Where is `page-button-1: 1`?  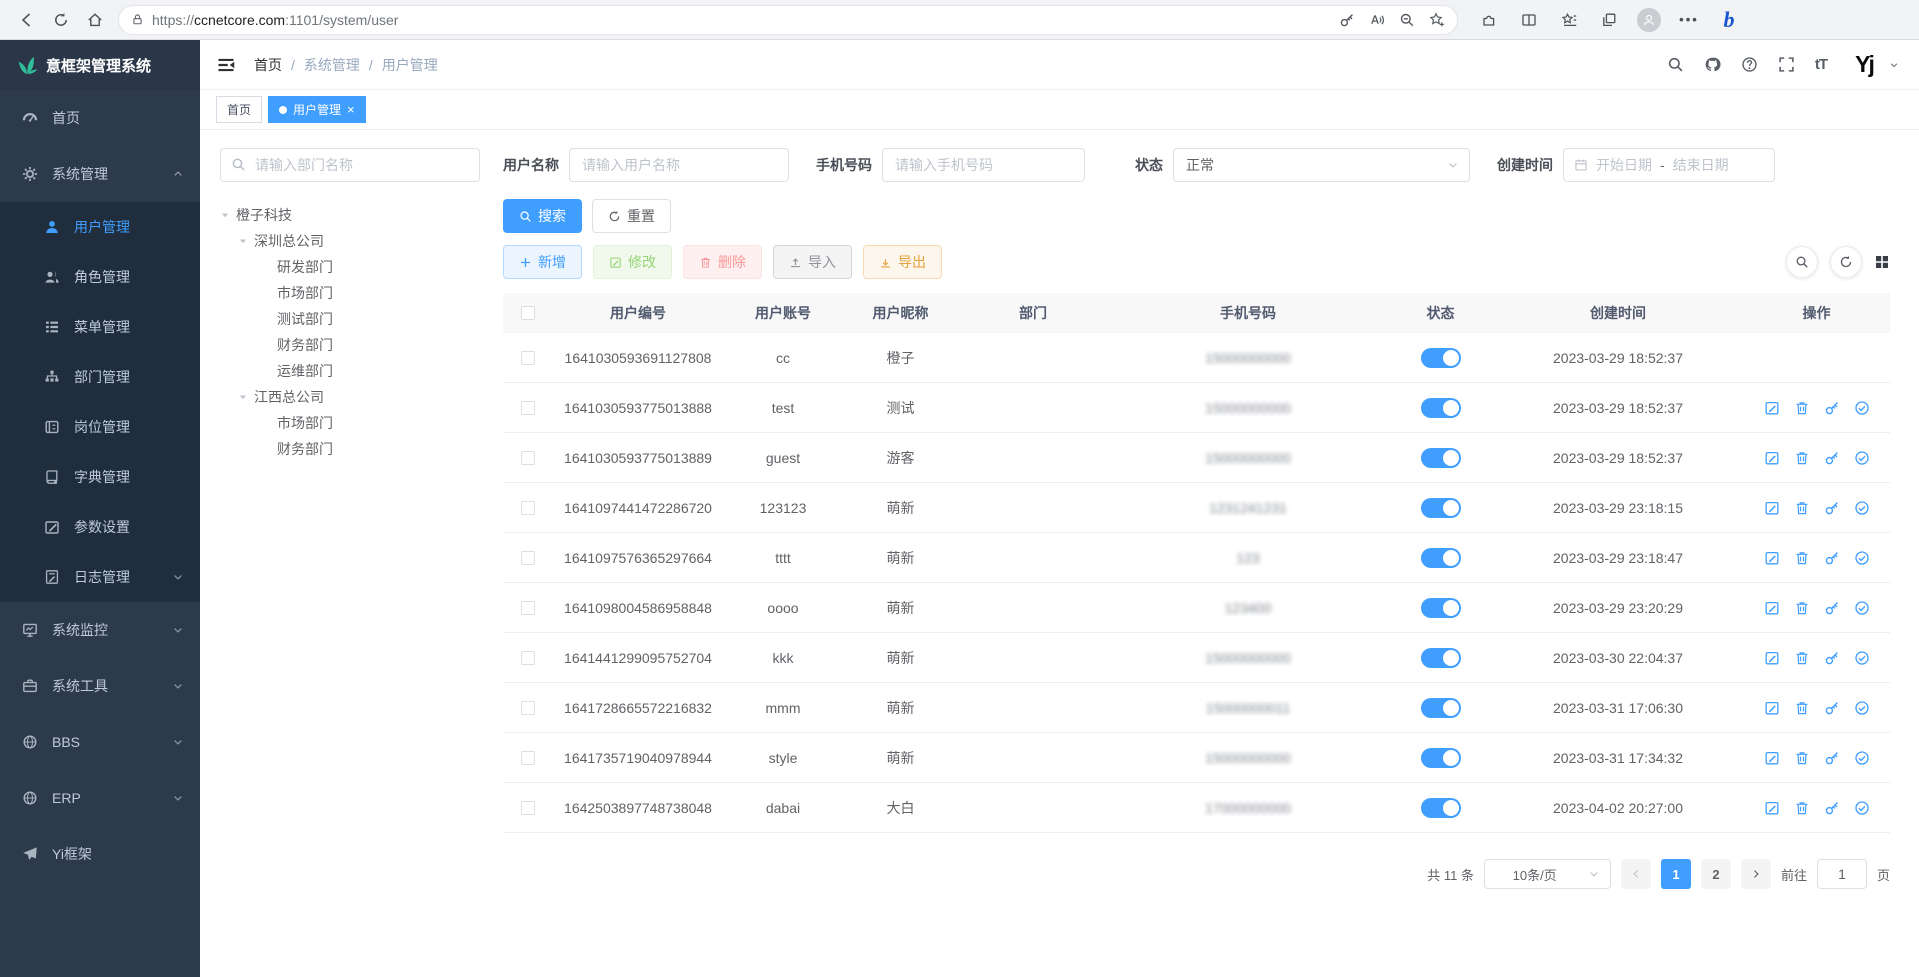 page-button-1: 1 is located at coordinates (1675, 874).